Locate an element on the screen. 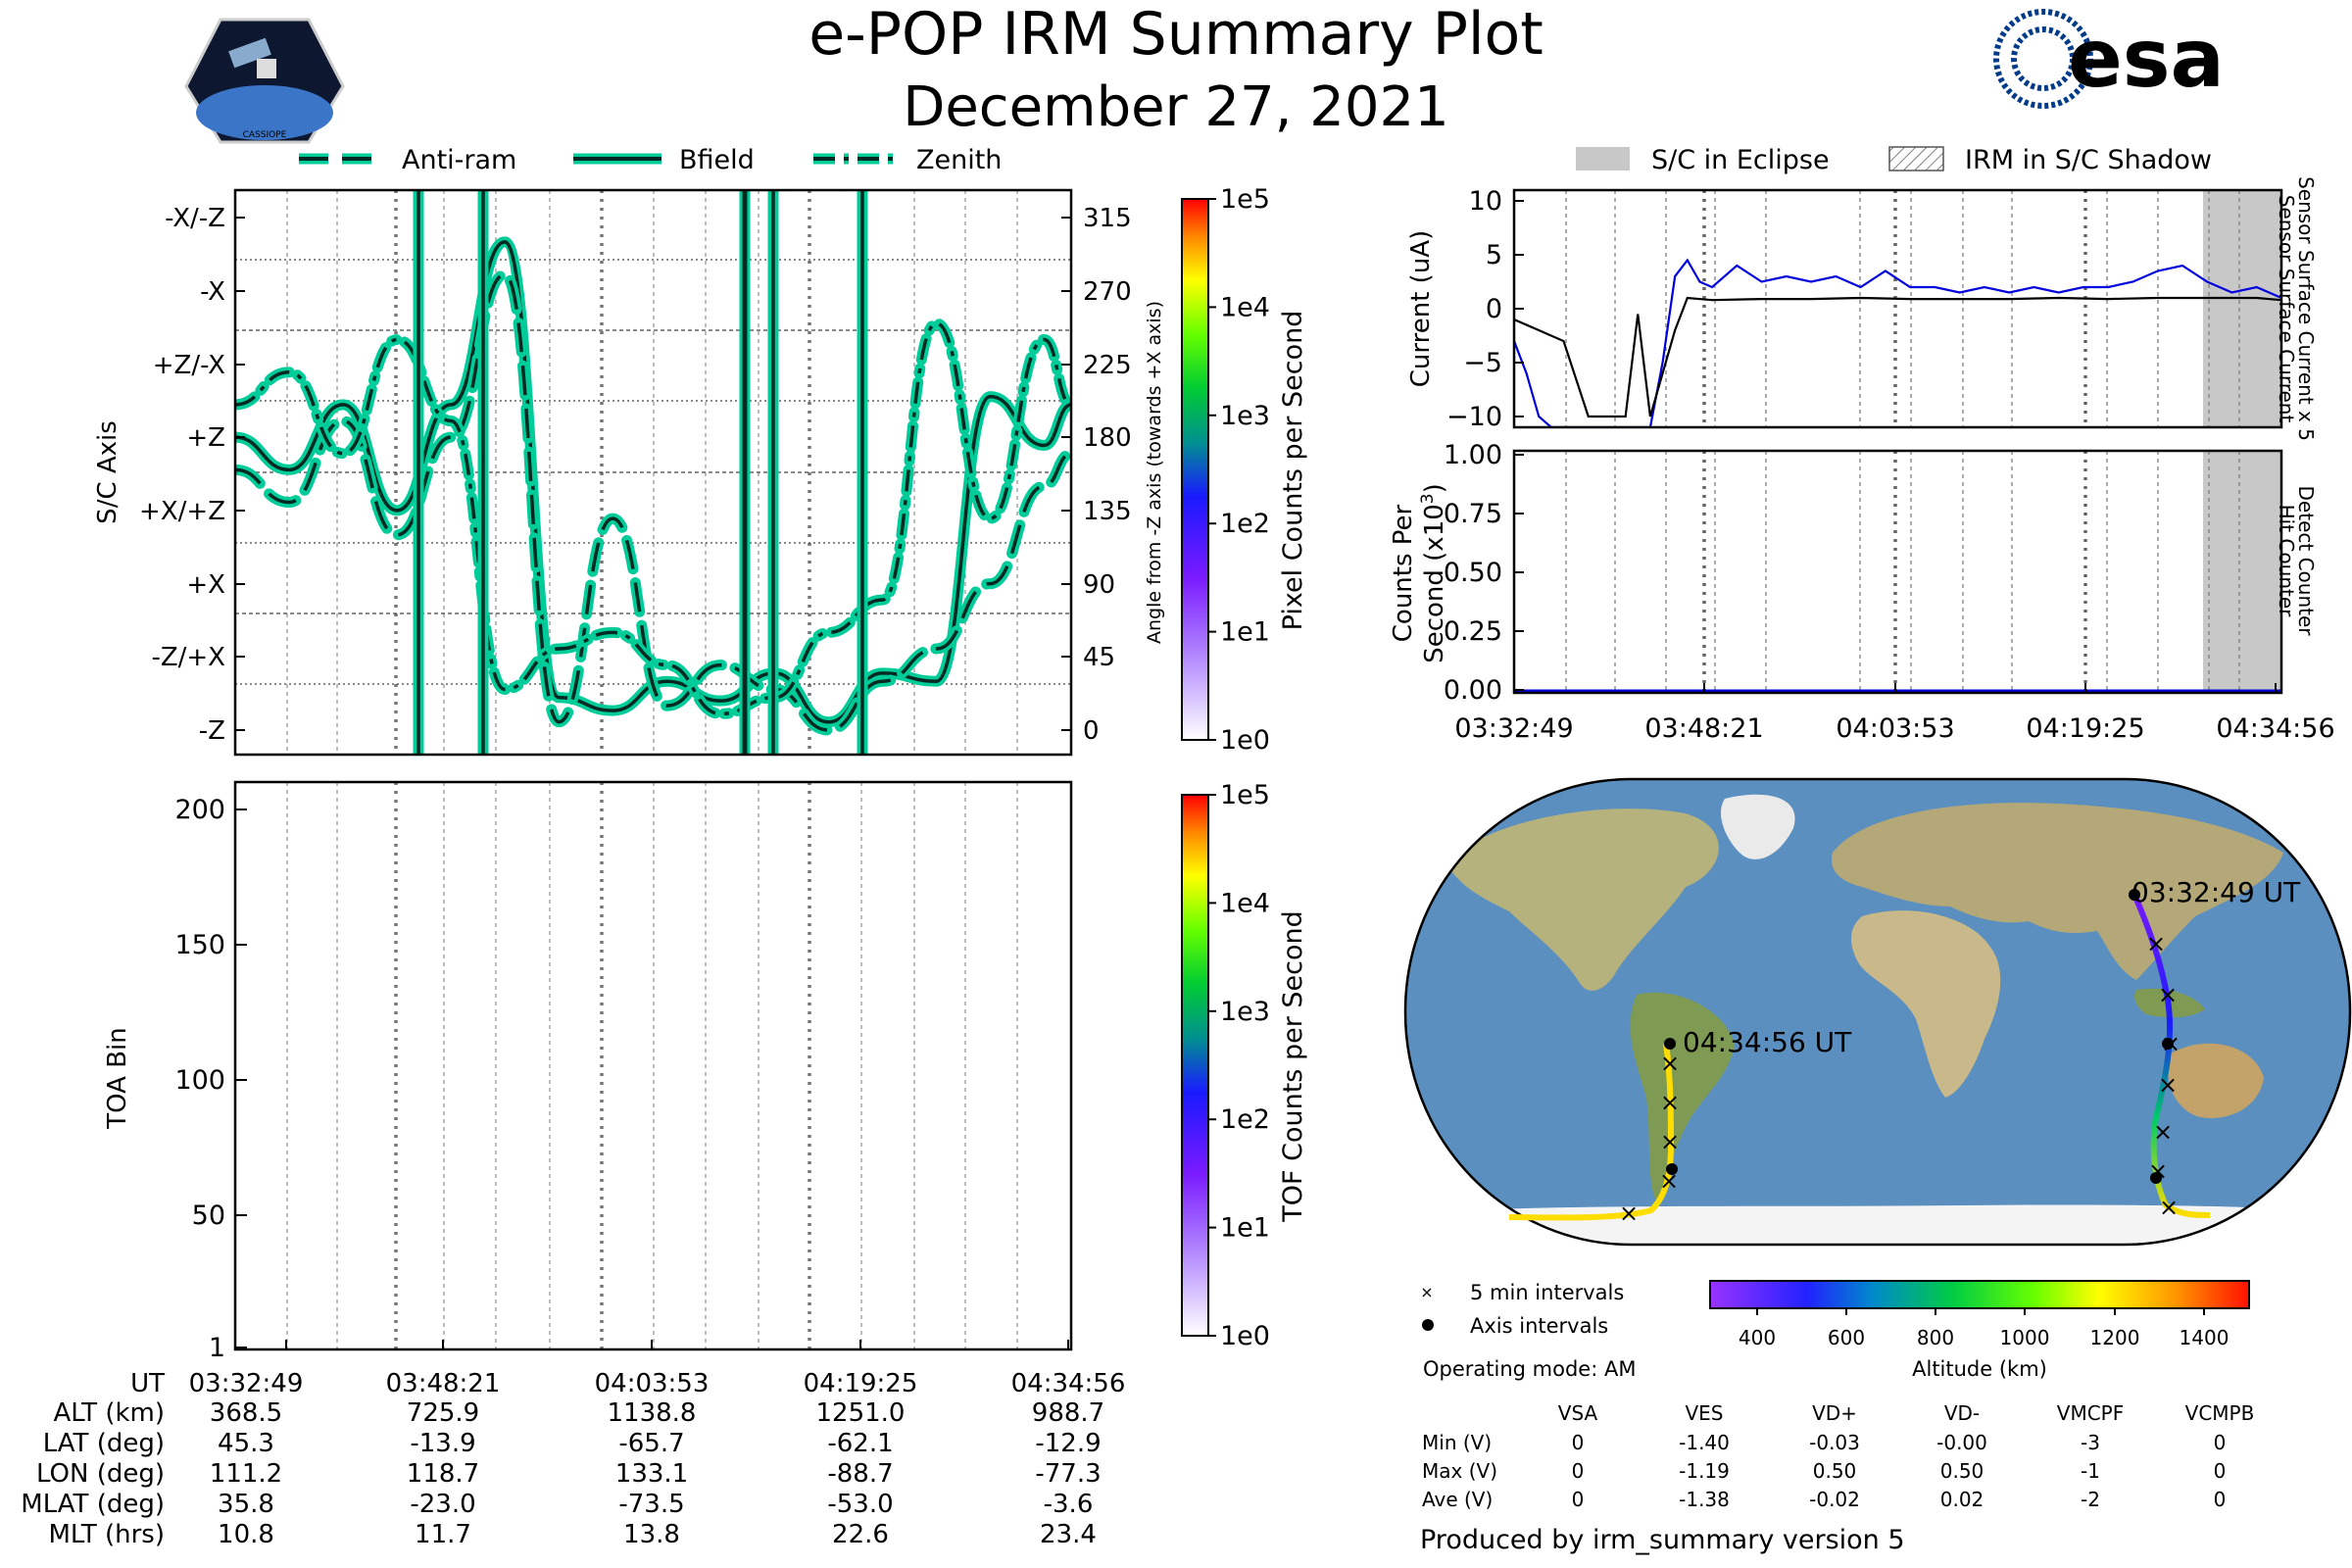 The image size is (2352, 1568). counts-ylabel-line1: Counts Per is located at coordinates (1403, 573).